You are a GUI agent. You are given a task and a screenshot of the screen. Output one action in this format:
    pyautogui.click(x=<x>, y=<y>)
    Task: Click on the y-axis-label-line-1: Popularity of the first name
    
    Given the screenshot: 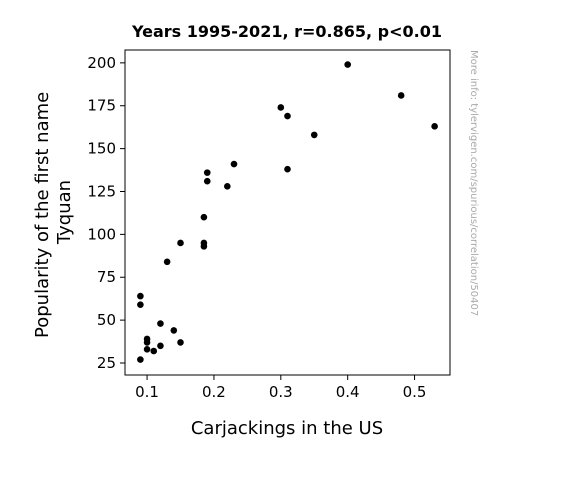 What is the action you would take?
    pyautogui.click(x=42, y=215)
    